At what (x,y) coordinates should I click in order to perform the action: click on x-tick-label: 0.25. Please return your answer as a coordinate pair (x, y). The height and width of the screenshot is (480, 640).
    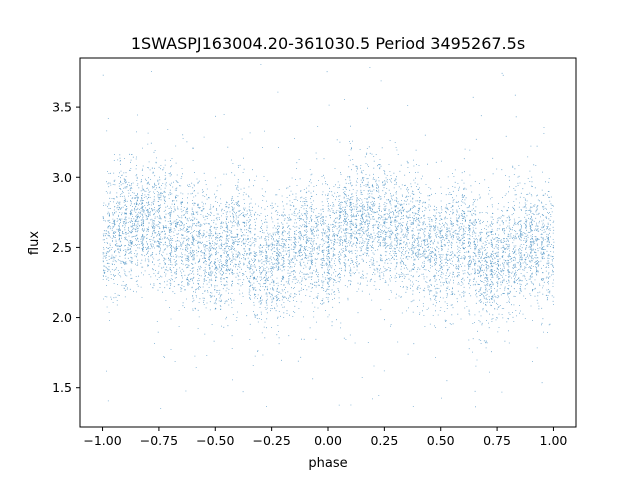
    Looking at the image, I should click on (384, 440).